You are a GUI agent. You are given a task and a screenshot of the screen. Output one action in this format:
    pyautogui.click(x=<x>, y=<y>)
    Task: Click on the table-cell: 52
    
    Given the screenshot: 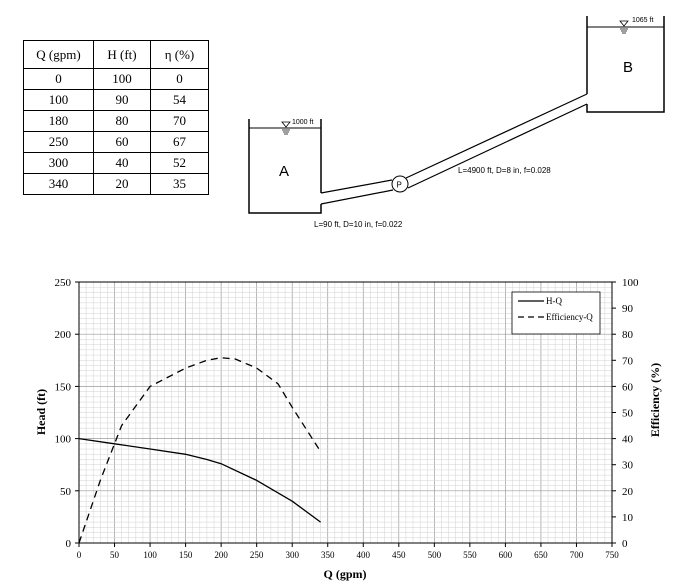 What is the action you would take?
    pyautogui.click(x=179, y=163)
    